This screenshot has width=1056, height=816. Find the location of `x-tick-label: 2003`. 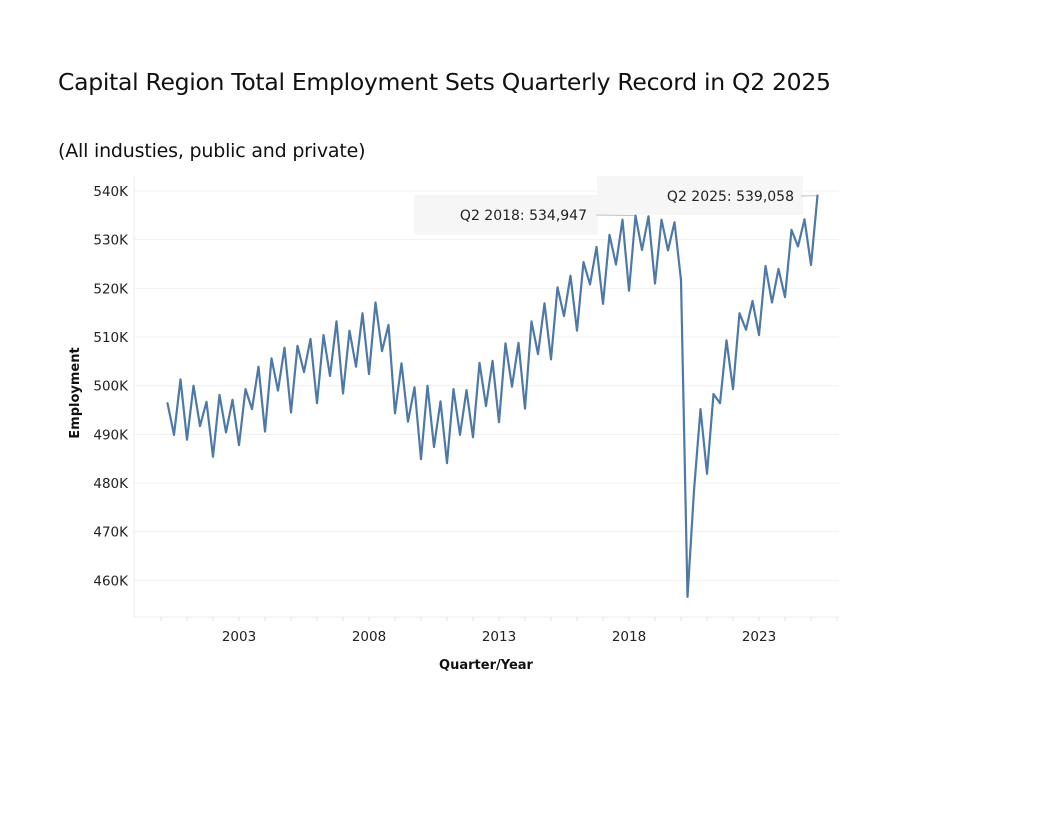

x-tick-label: 2003 is located at coordinates (239, 637).